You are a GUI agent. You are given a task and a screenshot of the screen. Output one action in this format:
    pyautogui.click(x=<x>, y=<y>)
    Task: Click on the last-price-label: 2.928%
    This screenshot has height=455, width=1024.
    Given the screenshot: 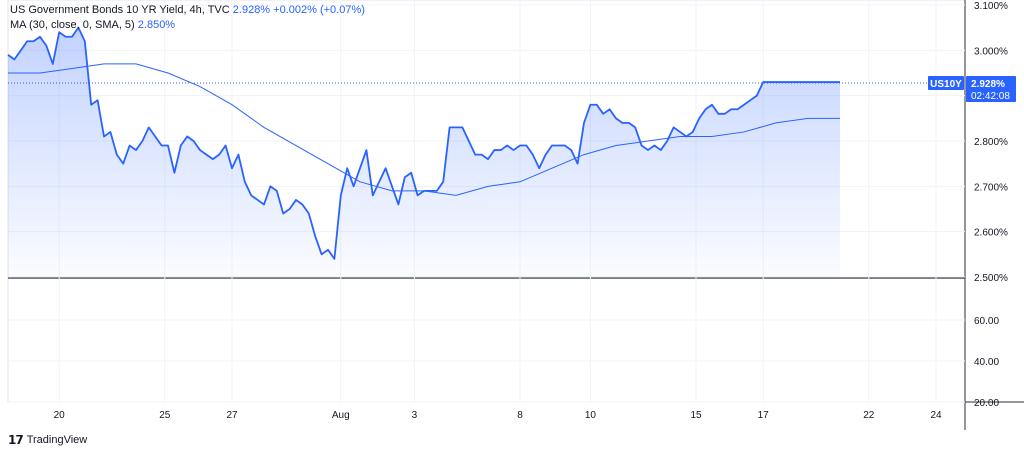 What is the action you would take?
    pyautogui.click(x=988, y=84)
    